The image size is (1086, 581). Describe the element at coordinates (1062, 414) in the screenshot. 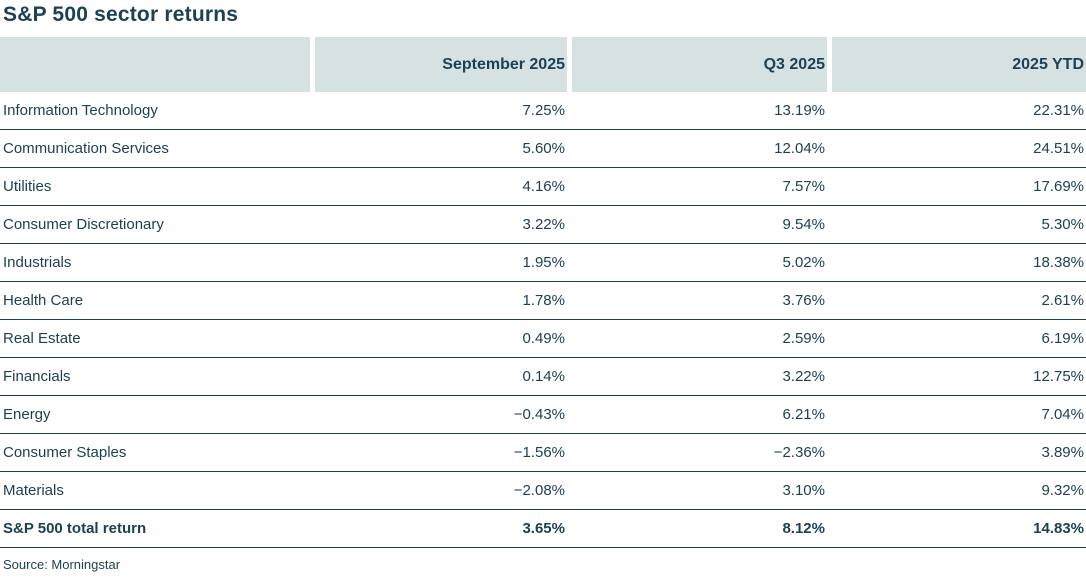

I see `value-cell: 7.04%` at that location.